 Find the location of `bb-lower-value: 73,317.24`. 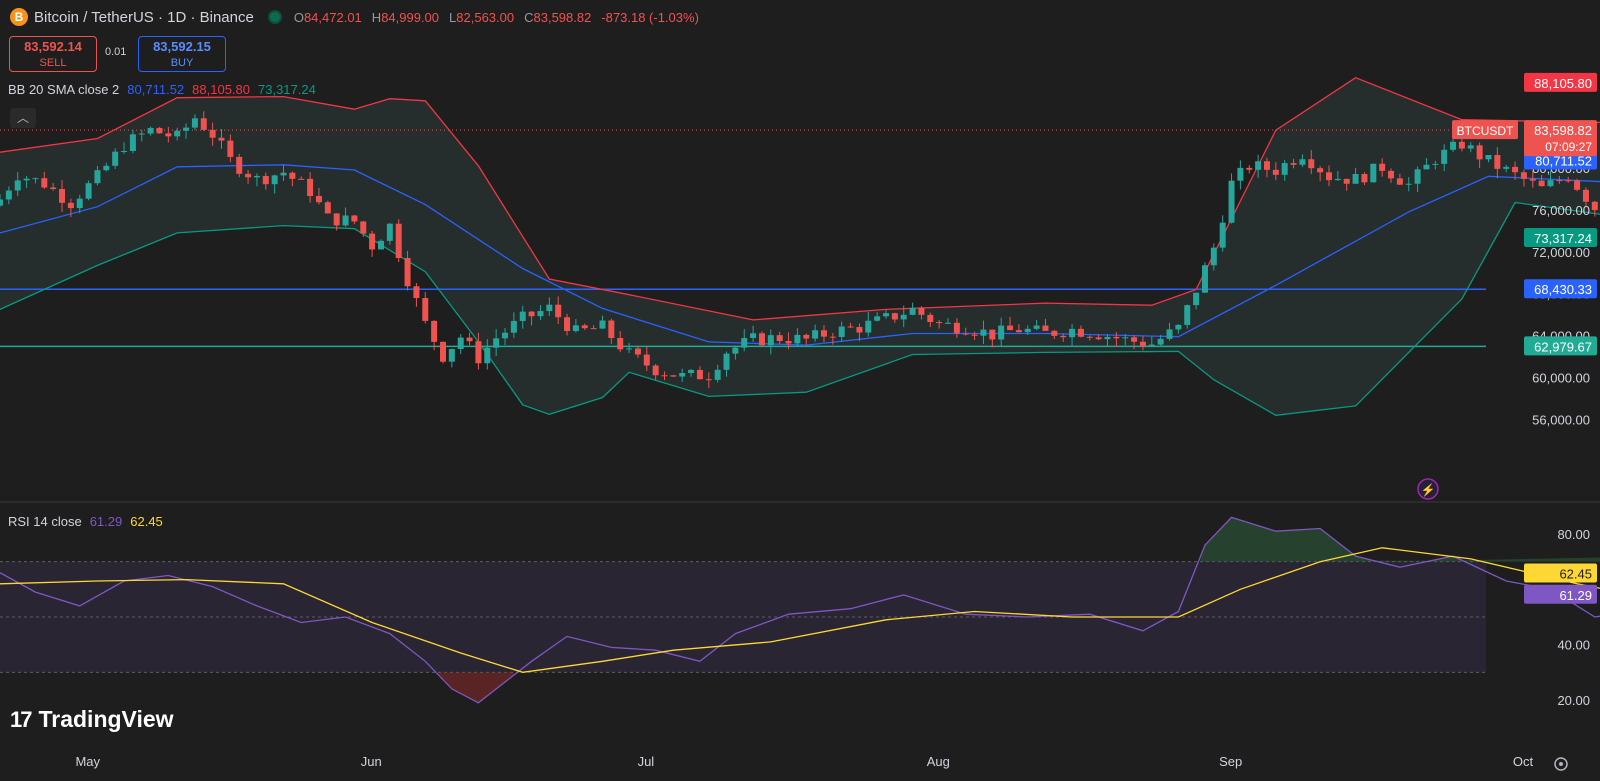

bb-lower-value: 73,317.24 is located at coordinates (287, 89).